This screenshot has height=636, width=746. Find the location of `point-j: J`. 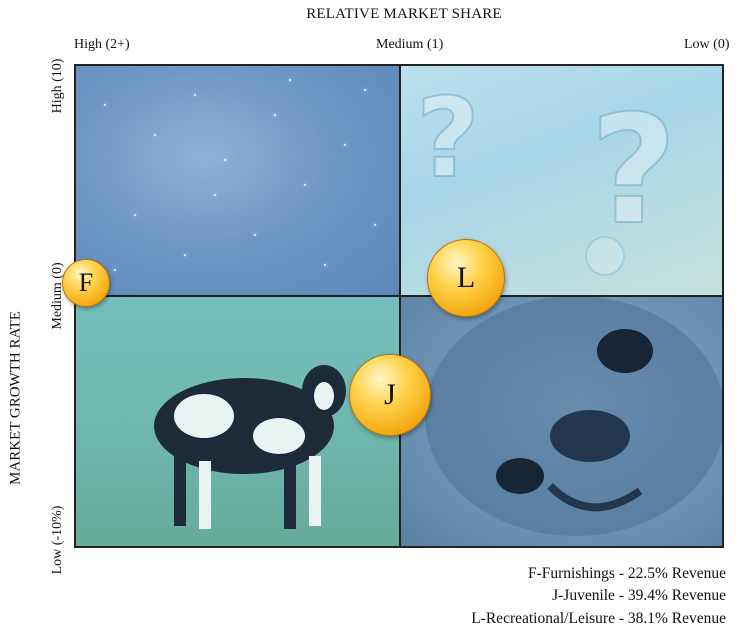

point-j: J is located at coordinates (390, 395).